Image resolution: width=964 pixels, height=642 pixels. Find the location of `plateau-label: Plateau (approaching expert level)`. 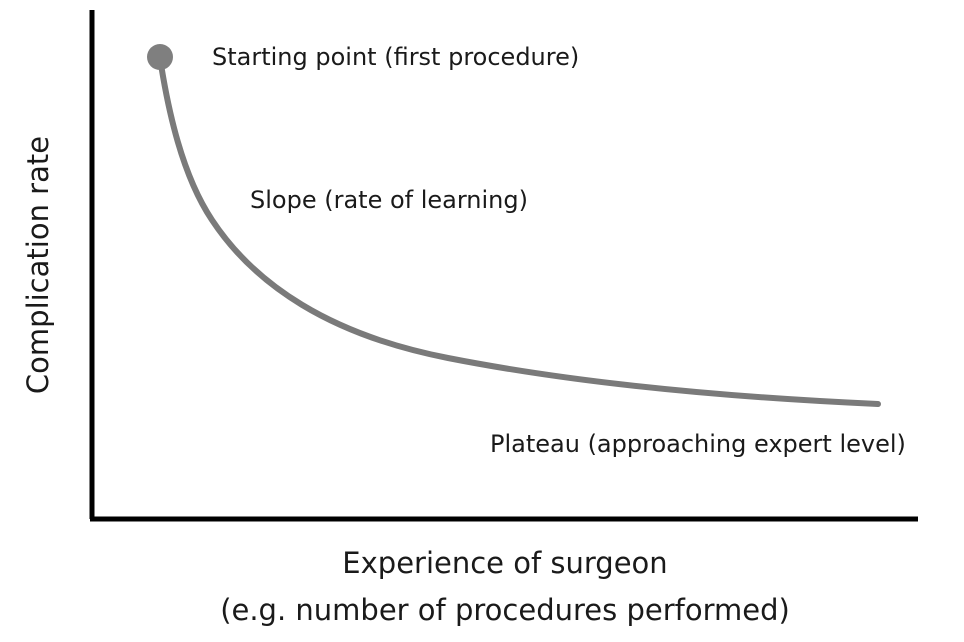

plateau-label: Plateau (approaching expert level) is located at coordinates (698, 444).